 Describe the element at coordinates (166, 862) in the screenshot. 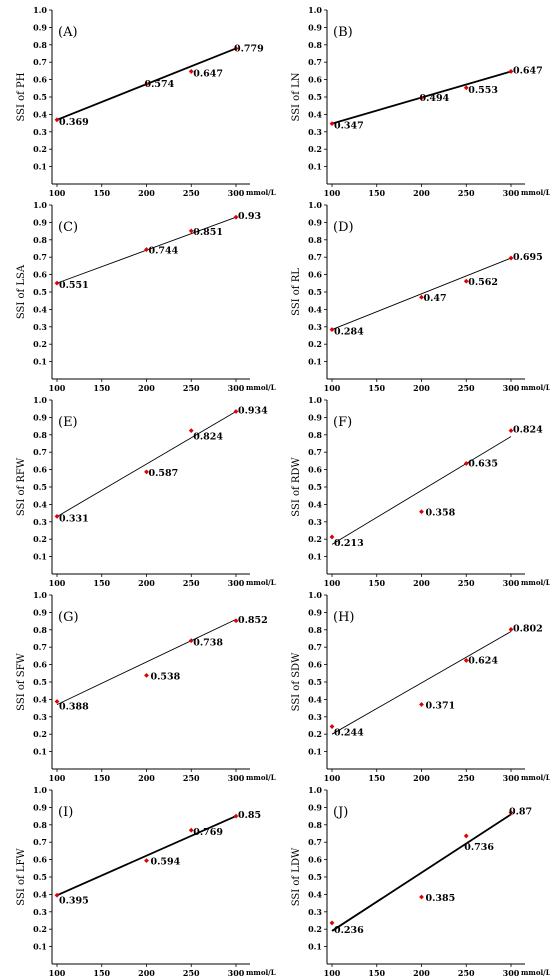

I see `data-label: 0.594` at that location.